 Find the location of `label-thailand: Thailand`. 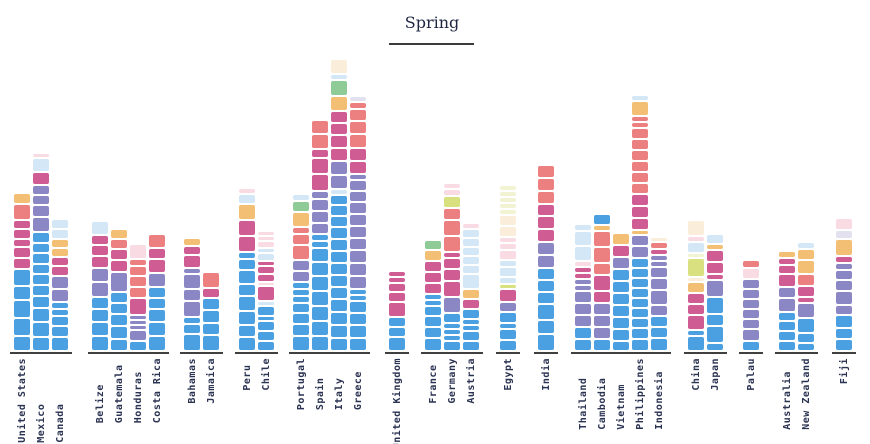

label-thailand: Thailand is located at coordinates (583, 403).